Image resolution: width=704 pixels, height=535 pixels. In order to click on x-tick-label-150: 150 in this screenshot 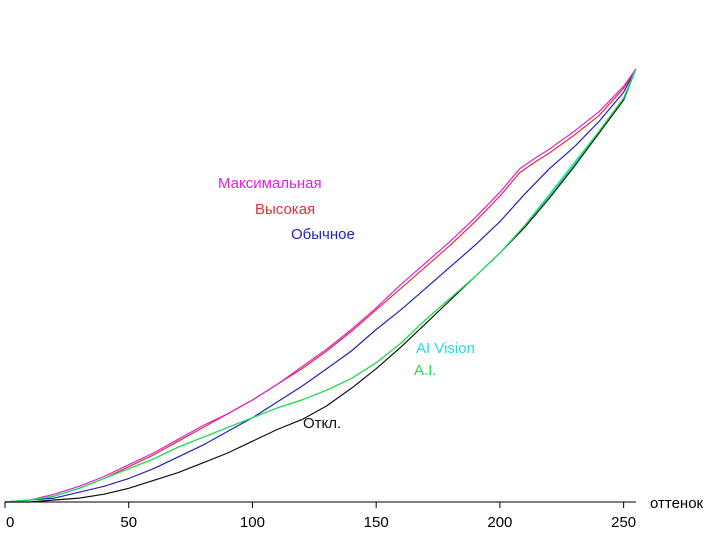, I will do `click(376, 522)`.